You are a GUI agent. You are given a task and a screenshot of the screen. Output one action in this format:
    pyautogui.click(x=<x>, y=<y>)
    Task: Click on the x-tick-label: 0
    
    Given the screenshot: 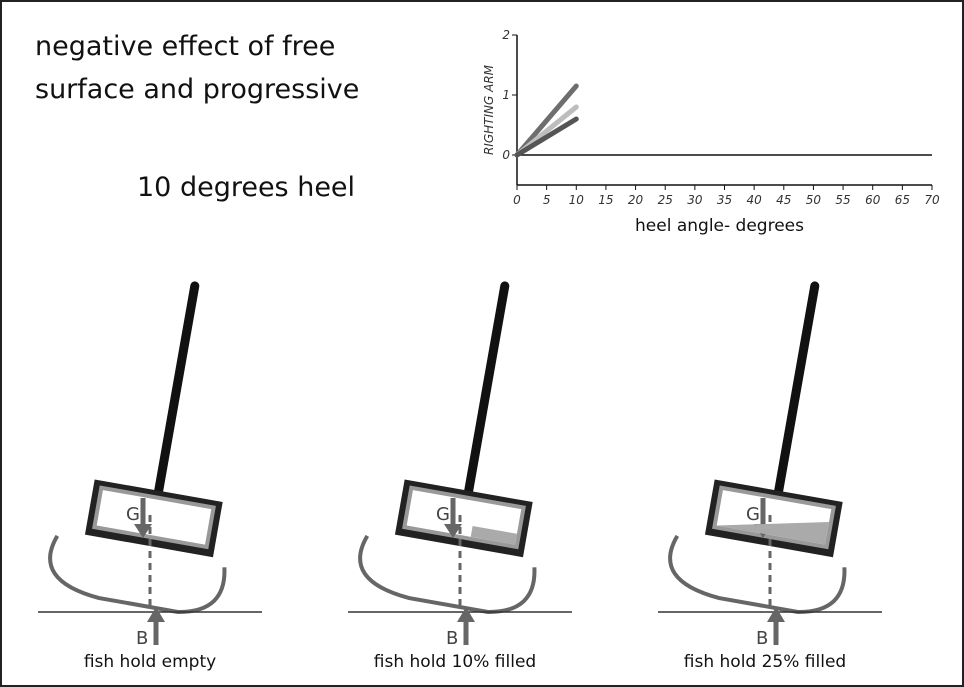 What is the action you would take?
    pyautogui.click(x=517, y=200)
    